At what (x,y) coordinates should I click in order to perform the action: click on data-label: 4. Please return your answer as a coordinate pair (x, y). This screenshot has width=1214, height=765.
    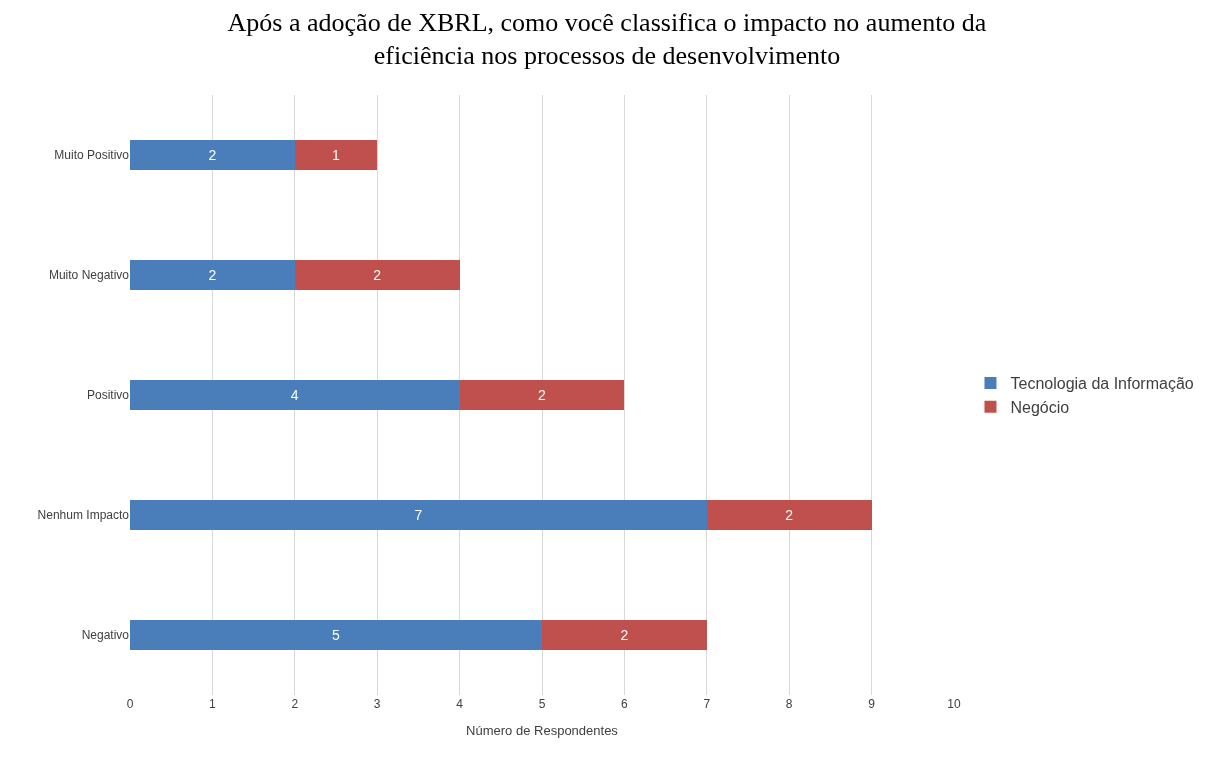
    Looking at the image, I should click on (294, 395).